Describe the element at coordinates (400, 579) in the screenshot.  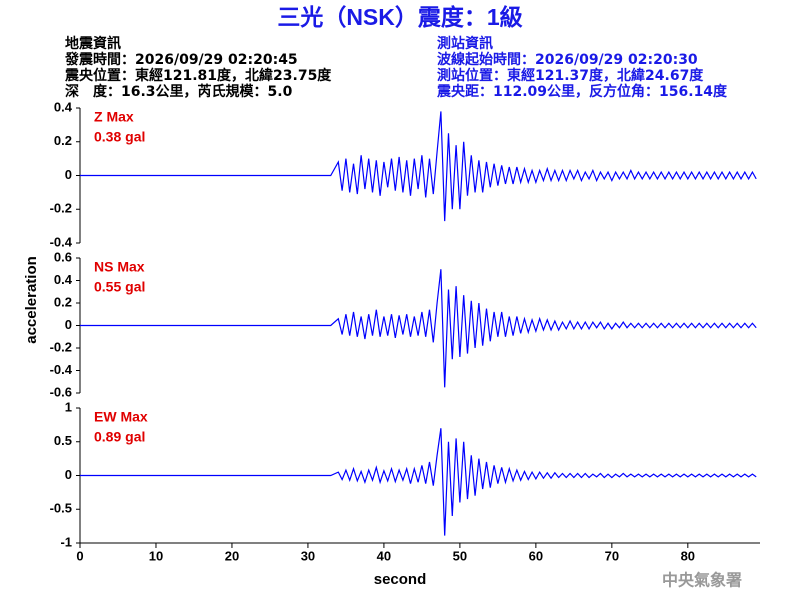
I see `x-axis-label: second` at that location.